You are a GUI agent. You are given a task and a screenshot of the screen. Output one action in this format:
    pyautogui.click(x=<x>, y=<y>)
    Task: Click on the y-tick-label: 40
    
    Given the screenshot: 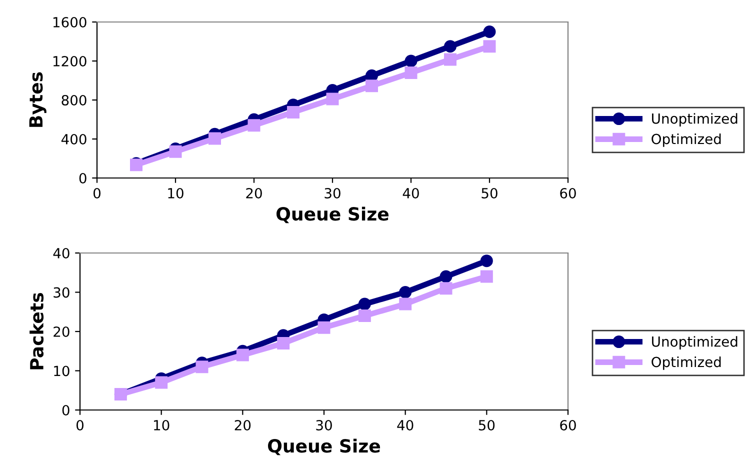 What is the action you would take?
    pyautogui.click(x=61, y=253)
    